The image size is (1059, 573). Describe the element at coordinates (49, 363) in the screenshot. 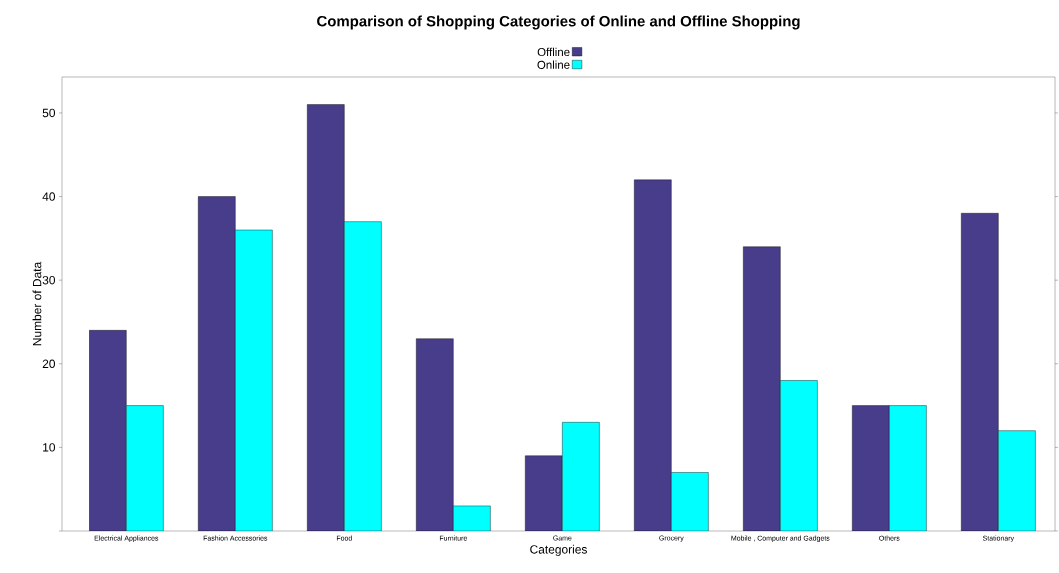

I see `y-tick-label: 20` at that location.